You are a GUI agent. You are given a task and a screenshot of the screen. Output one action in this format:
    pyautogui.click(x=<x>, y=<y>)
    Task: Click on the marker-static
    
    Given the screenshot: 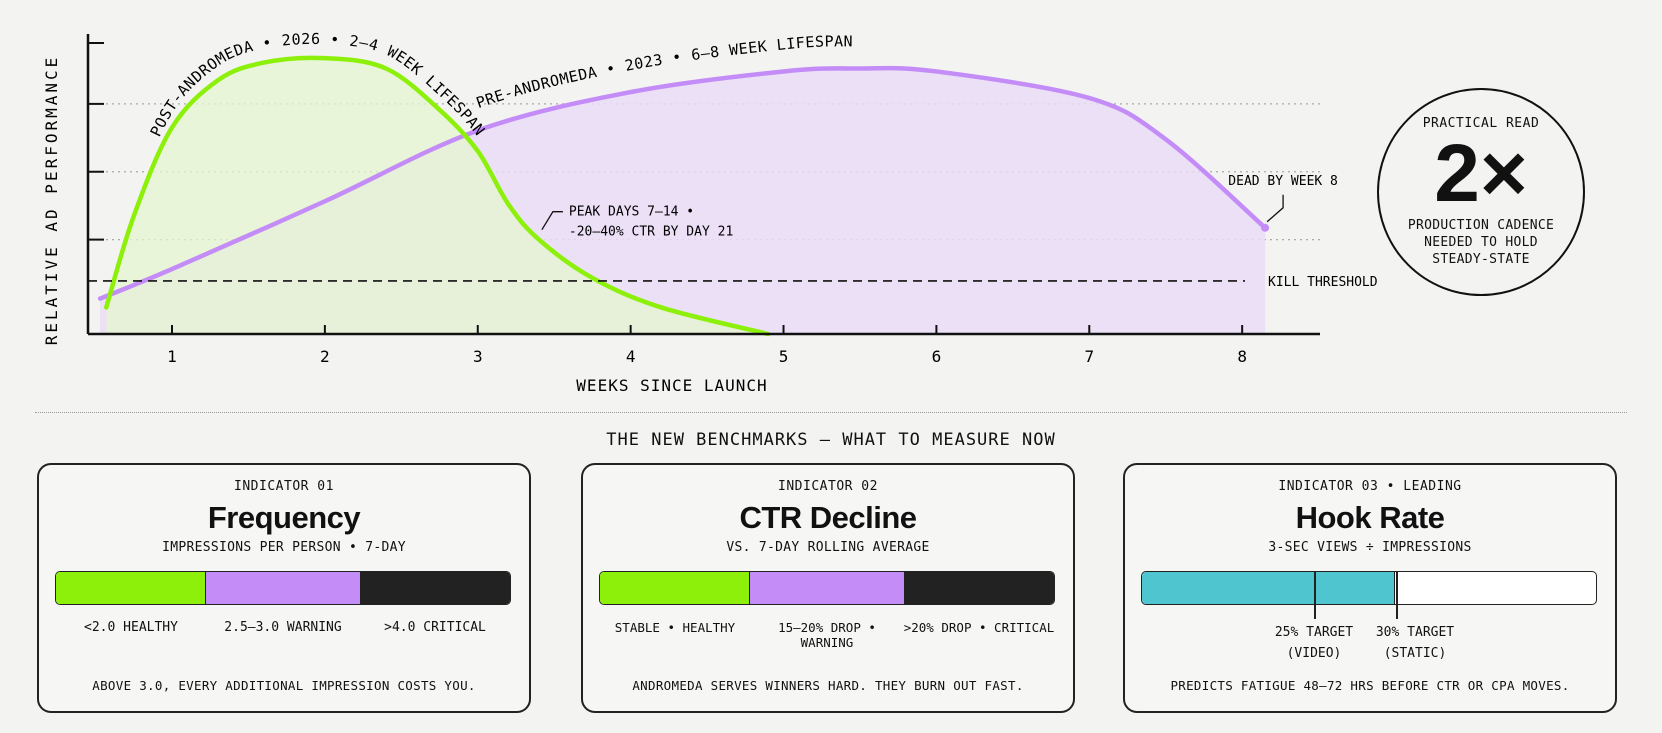 What is the action you would take?
    pyautogui.click(x=1397, y=595)
    